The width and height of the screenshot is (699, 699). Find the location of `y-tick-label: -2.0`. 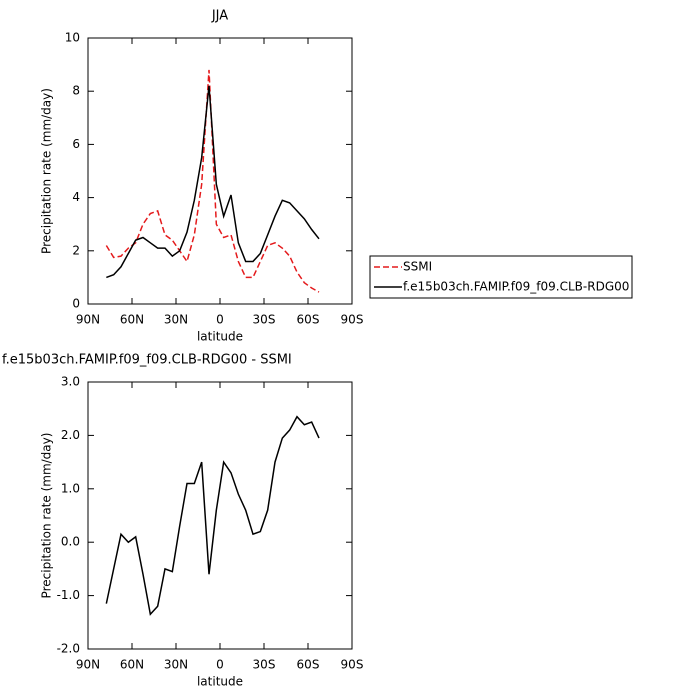

y-tick-label: -2.0 is located at coordinates (68, 649).